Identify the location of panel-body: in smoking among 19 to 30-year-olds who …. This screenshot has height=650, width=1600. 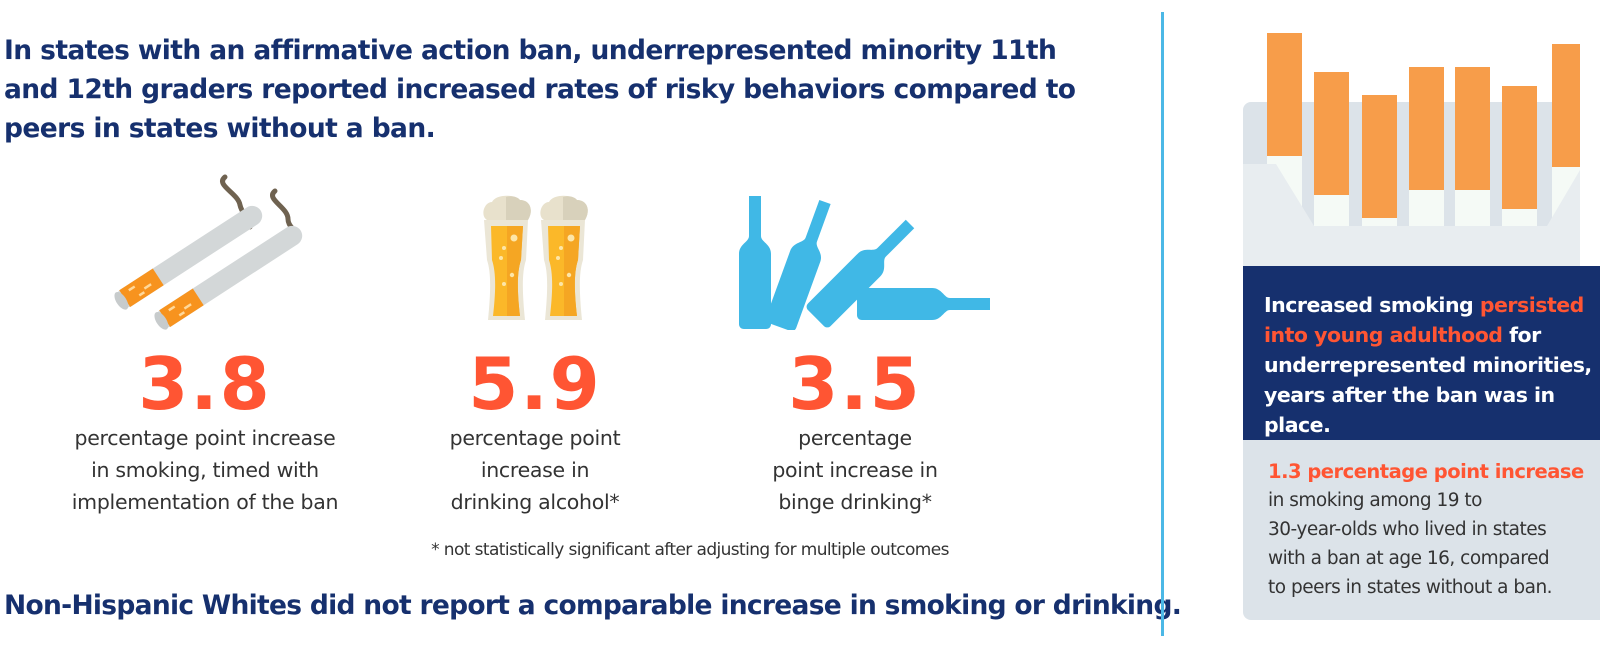
(1410, 544).